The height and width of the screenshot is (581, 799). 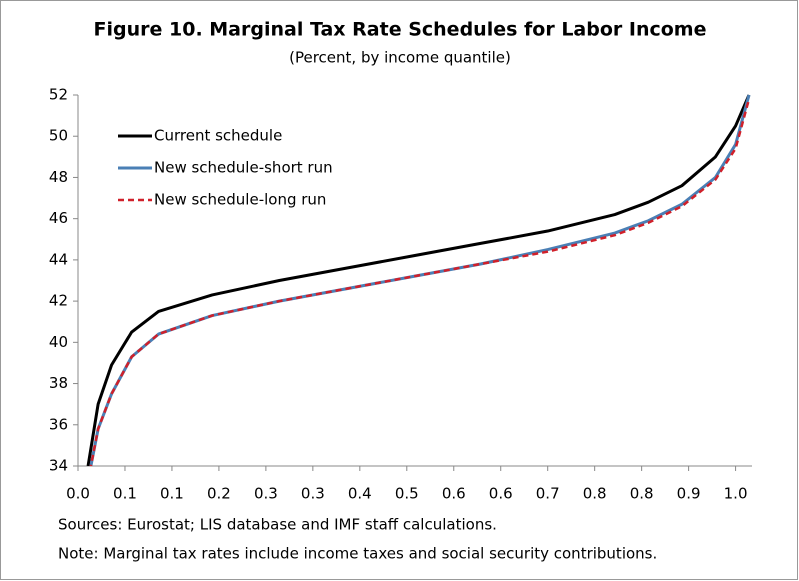 What do you see at coordinates (400, 58) in the screenshot?
I see `chart-subtitle: (Percent, by income quantile)` at bounding box center [400, 58].